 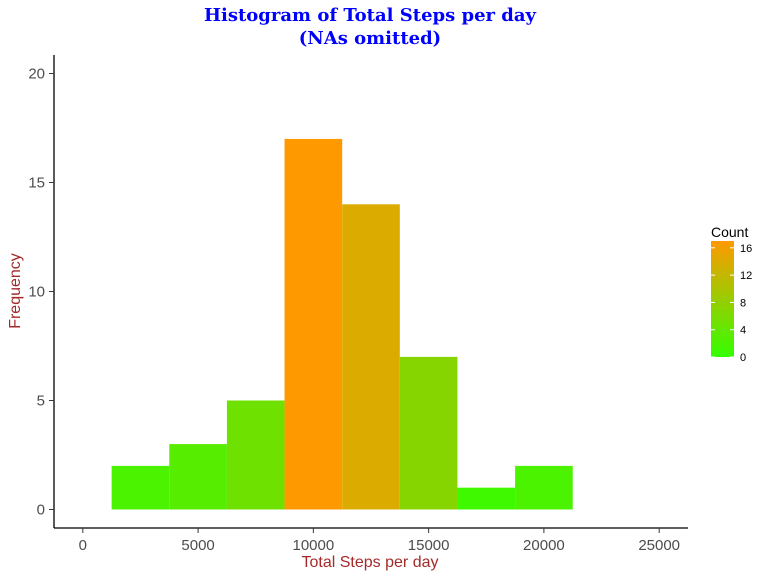 I want to click on color-legend: Count 0 4 8 12 16, so click(x=731, y=294).